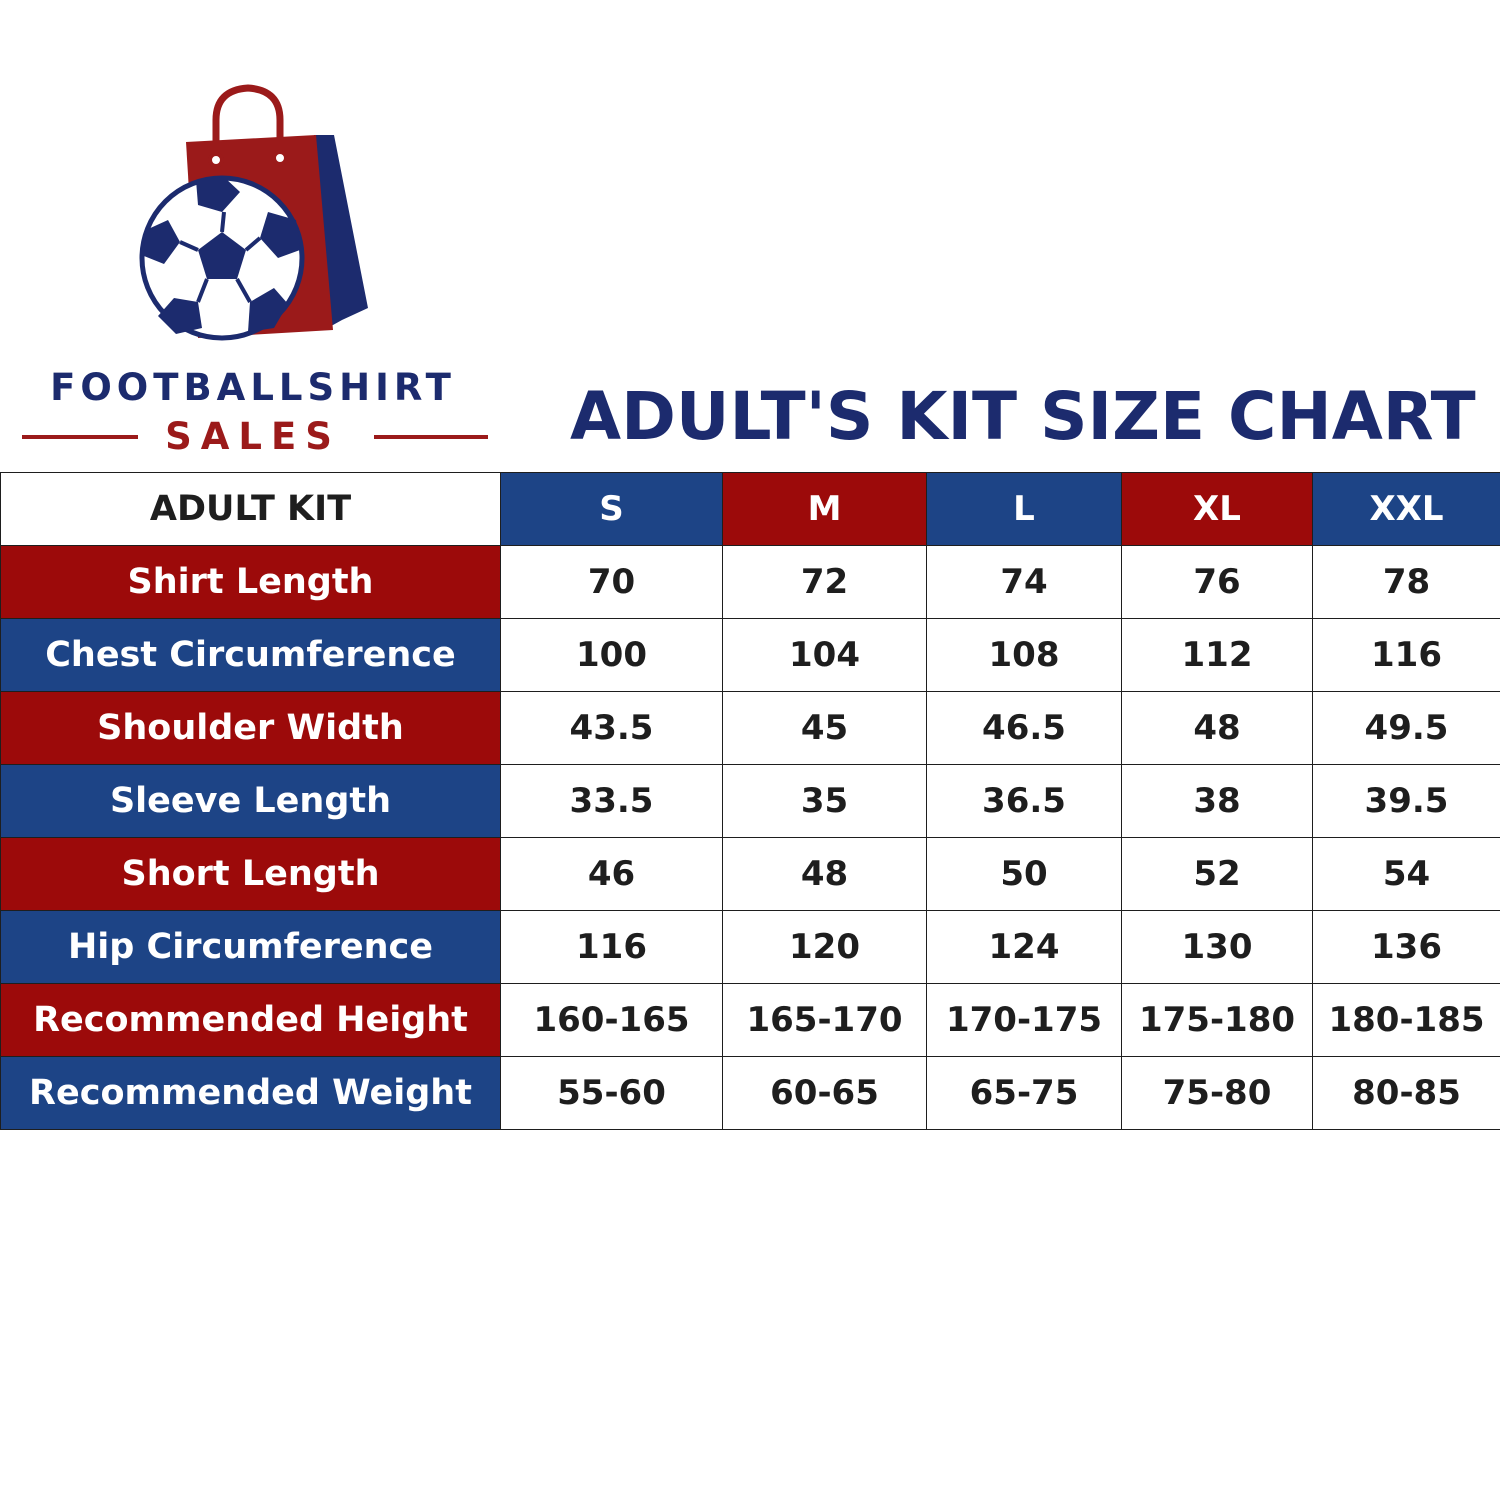 This screenshot has width=1500, height=1500. Describe the element at coordinates (250, 728) in the screenshot. I see `row-label: Shoulder Width` at that location.